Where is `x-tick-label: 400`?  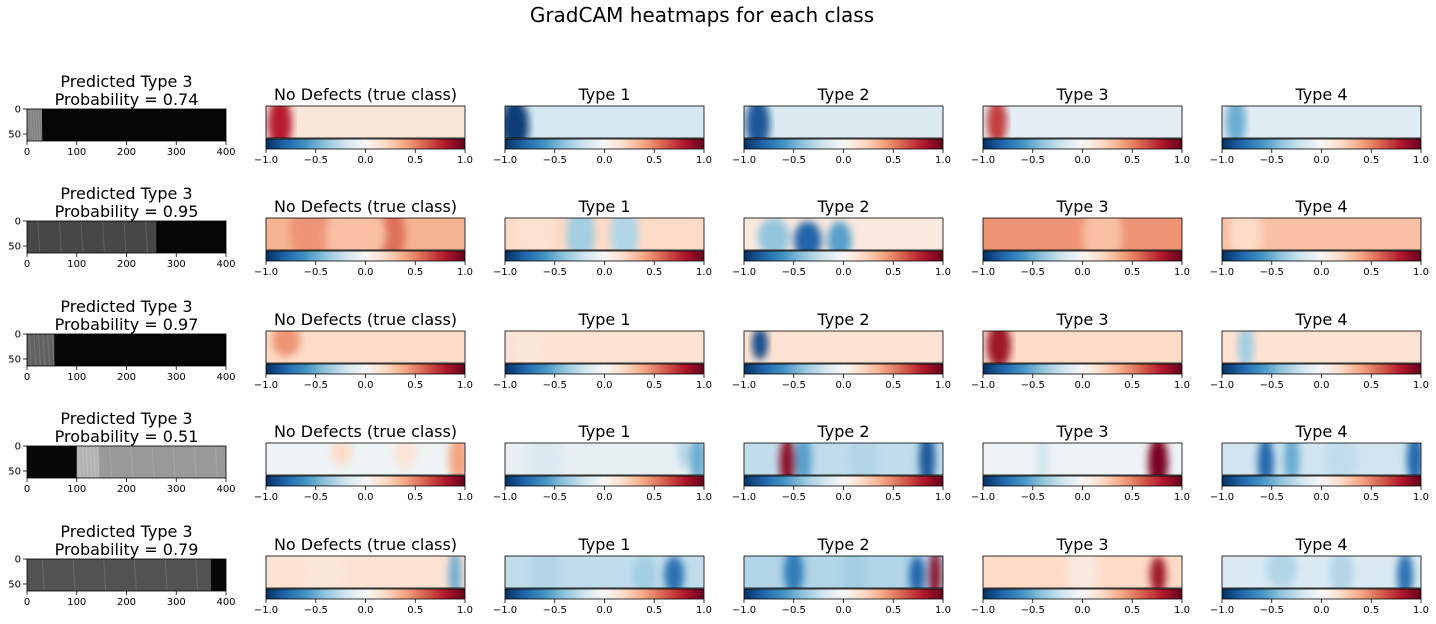
x-tick-label: 400 is located at coordinates (225, 377).